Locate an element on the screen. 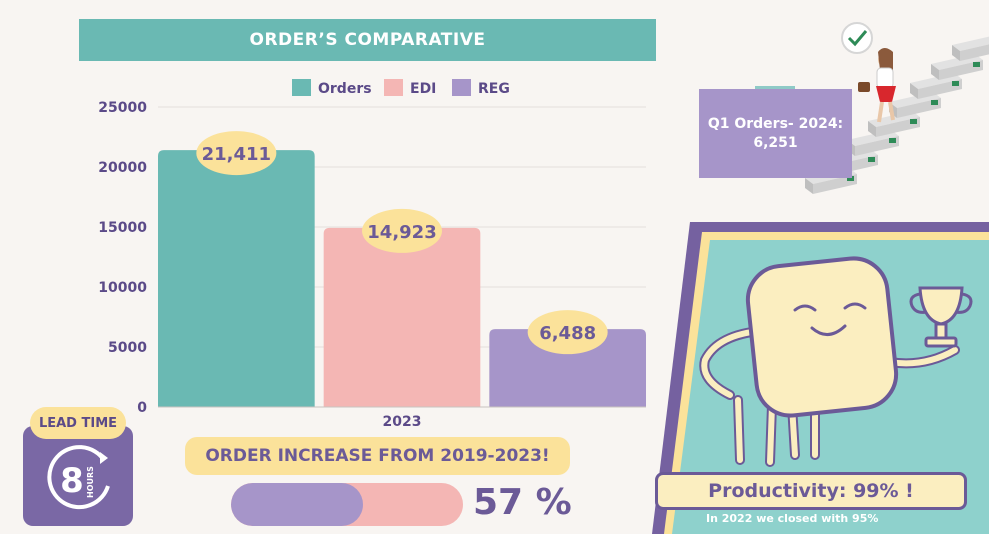 The height and width of the screenshot is (534, 989). bar-orders is located at coordinates (236, 278).